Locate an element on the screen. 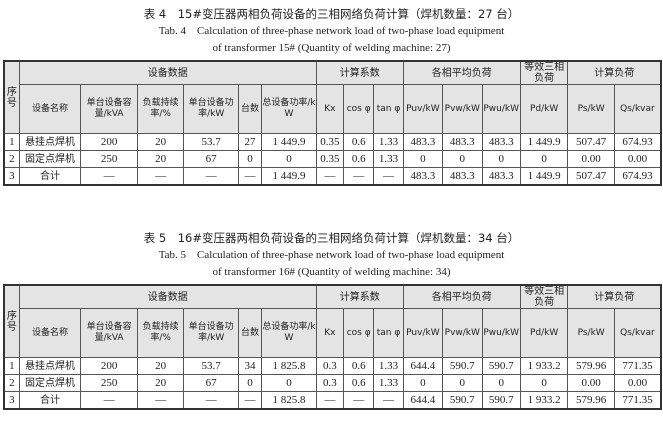 This screenshot has width=663, height=434. table-cell: 合计 is located at coordinates (50, 176).